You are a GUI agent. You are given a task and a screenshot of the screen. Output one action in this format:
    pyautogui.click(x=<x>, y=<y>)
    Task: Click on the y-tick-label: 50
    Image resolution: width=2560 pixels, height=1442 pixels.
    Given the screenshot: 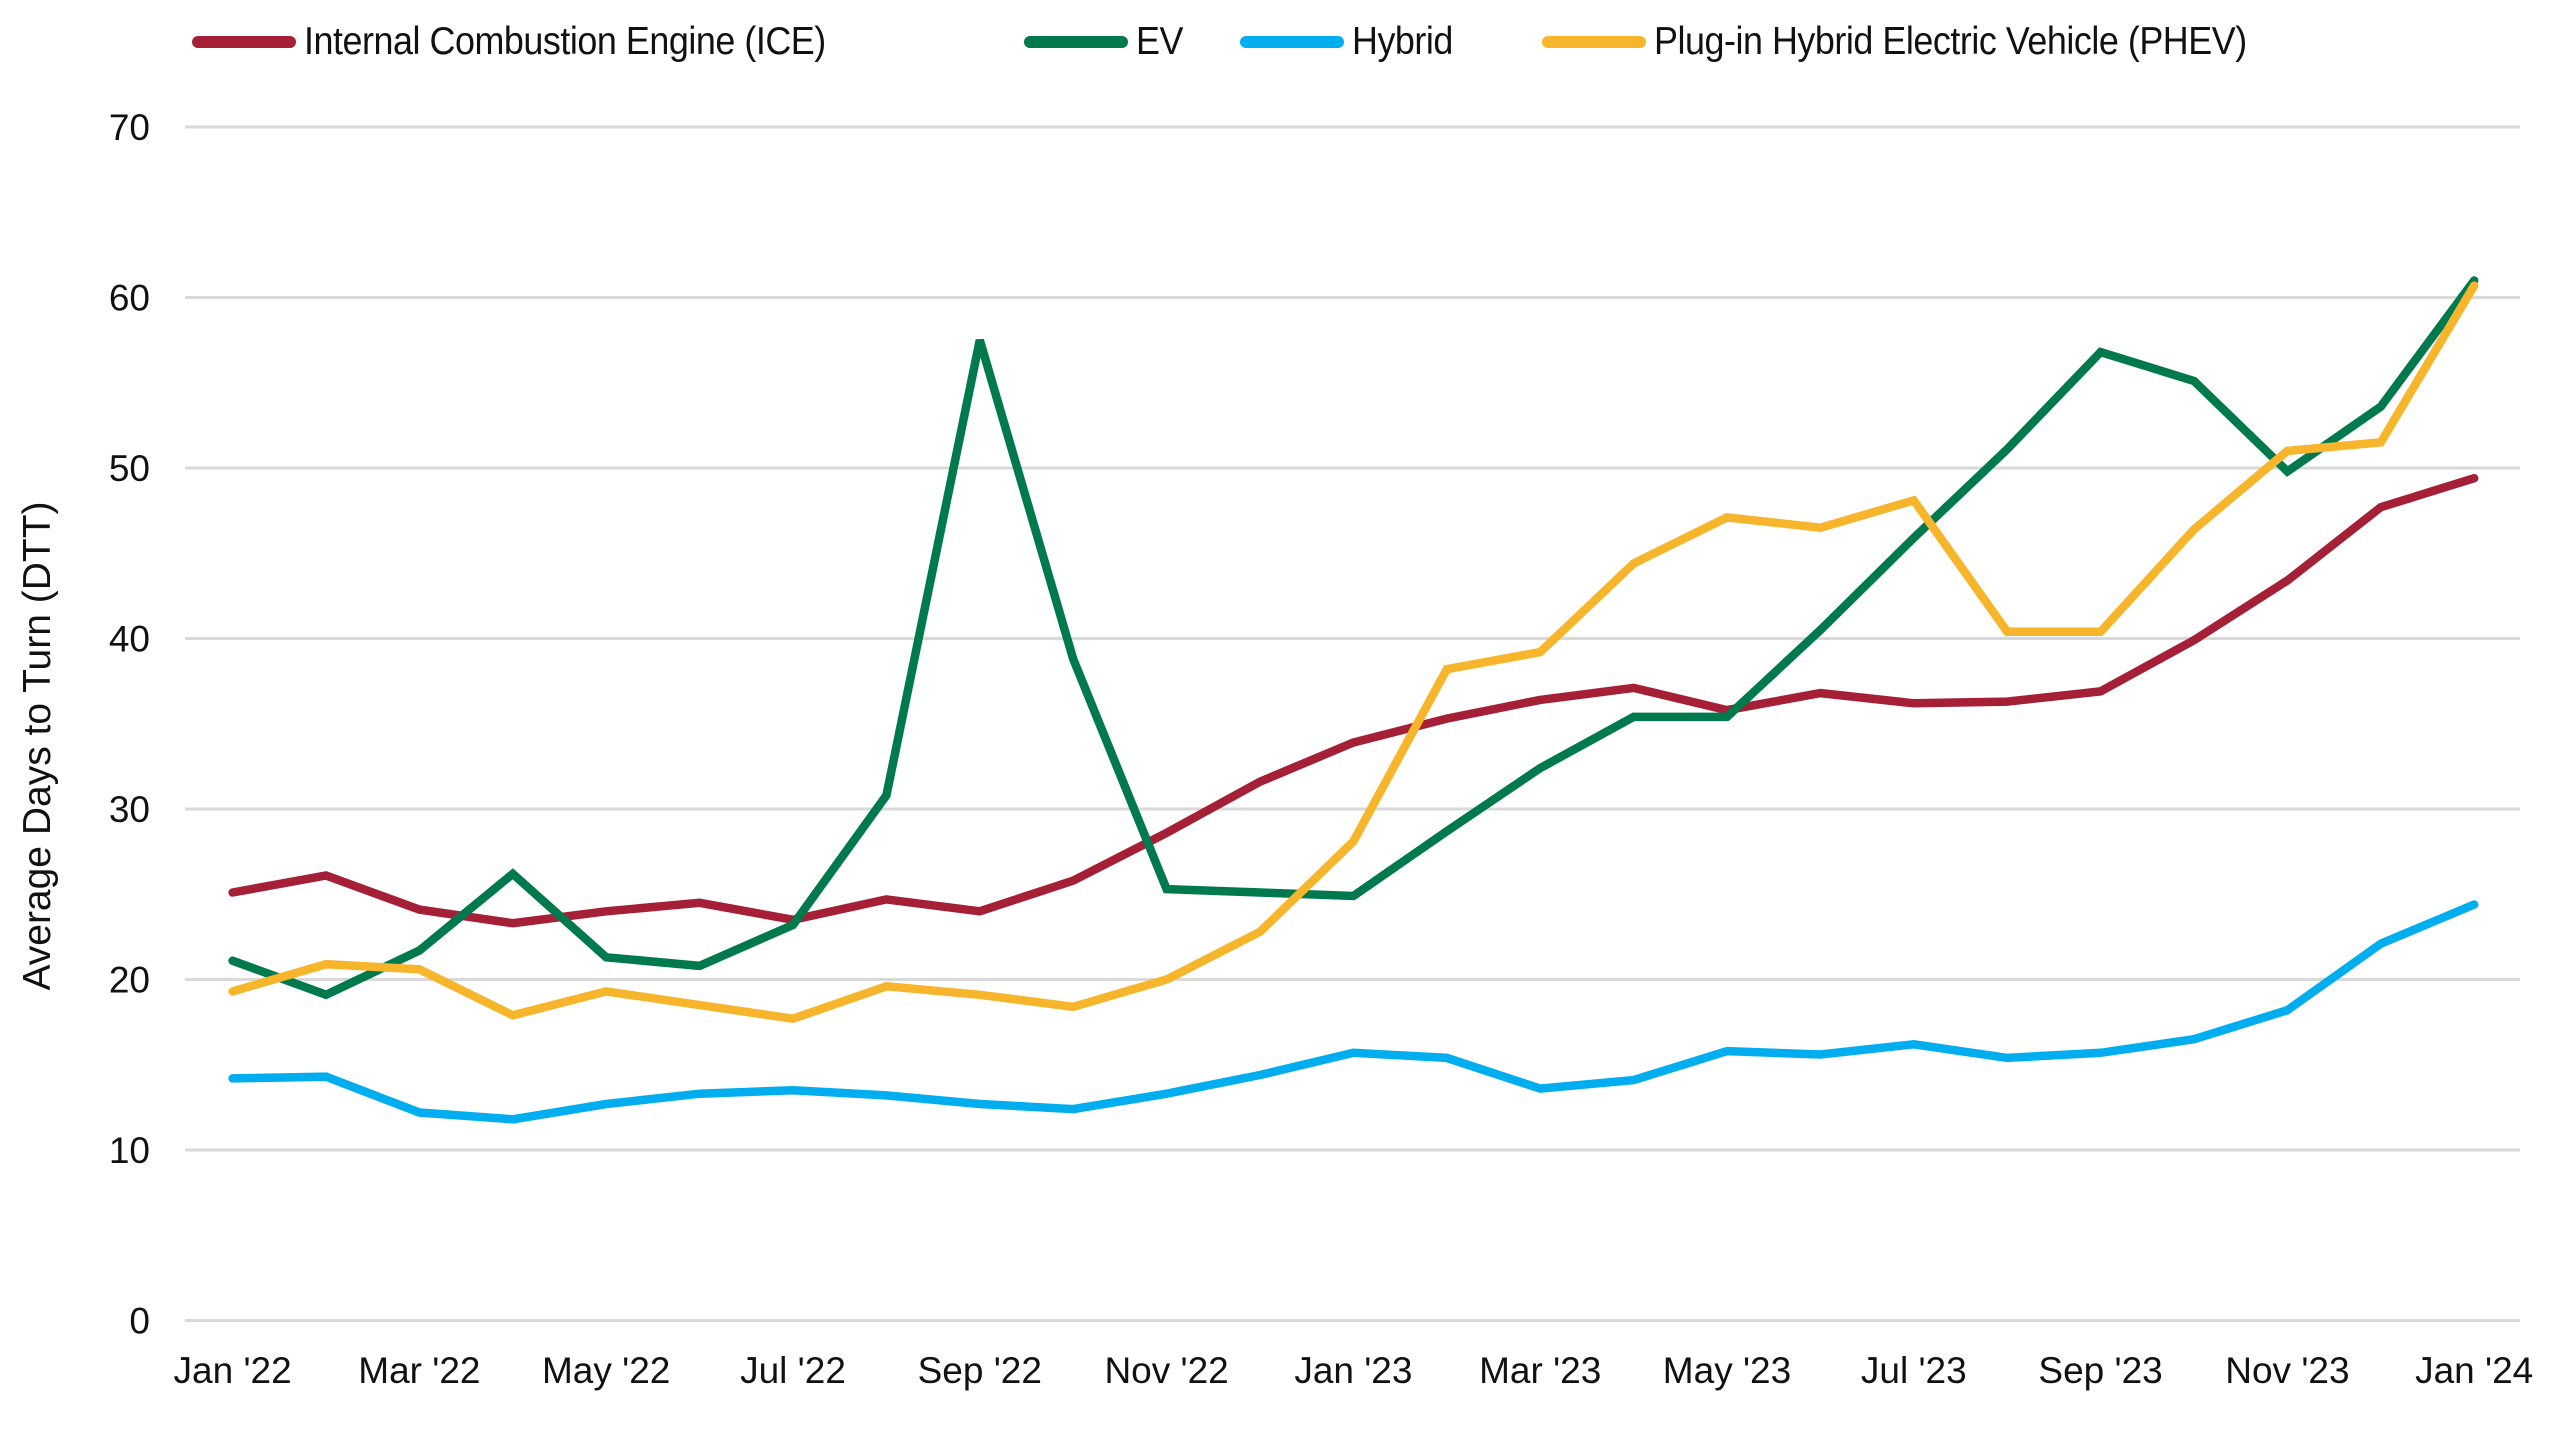 What is the action you would take?
    pyautogui.click(x=129, y=468)
    